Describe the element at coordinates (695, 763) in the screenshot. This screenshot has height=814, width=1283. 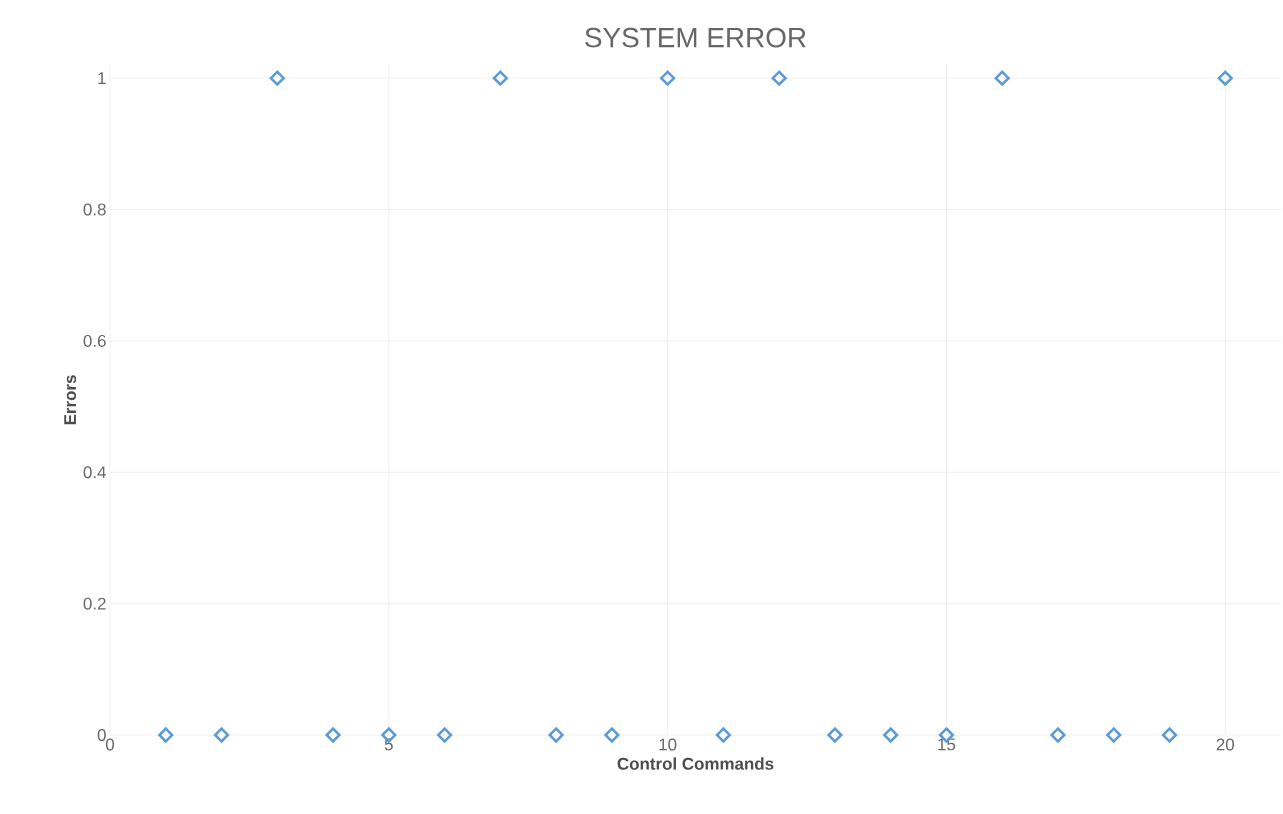
I see `x-axis-title: Control Commands` at that location.